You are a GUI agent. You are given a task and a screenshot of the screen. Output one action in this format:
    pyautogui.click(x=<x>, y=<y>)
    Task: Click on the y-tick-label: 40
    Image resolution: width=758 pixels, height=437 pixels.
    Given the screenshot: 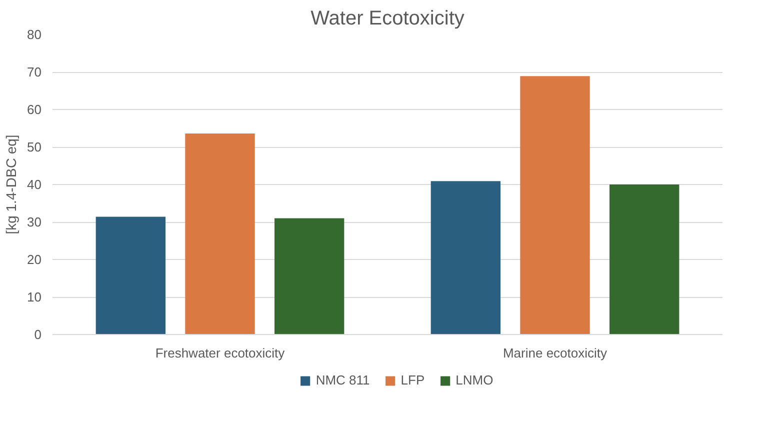 What is the action you would take?
    pyautogui.click(x=34, y=184)
    